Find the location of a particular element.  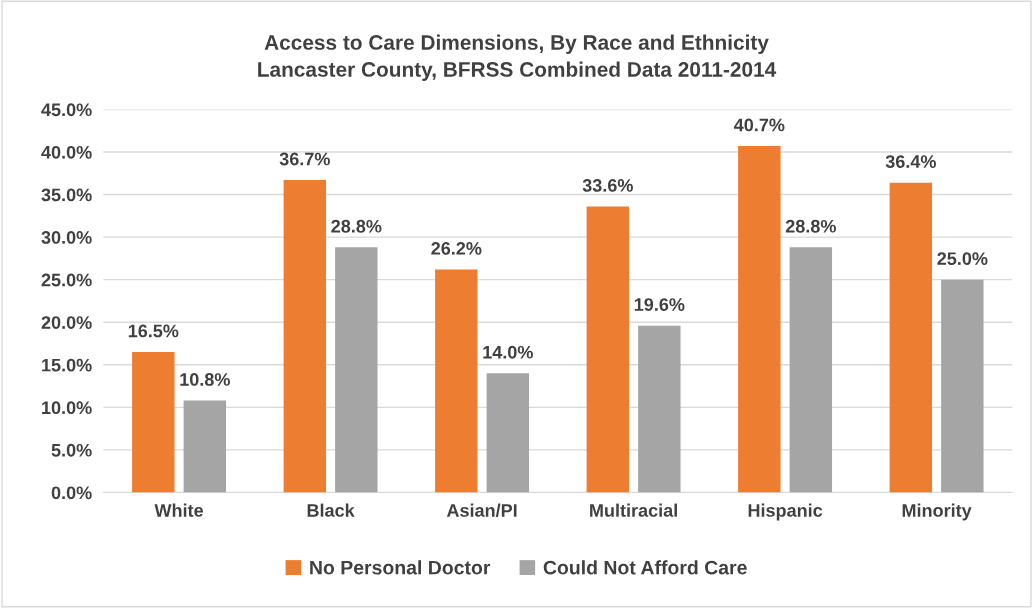

x-tick-label: Multiracial is located at coordinates (633, 510).